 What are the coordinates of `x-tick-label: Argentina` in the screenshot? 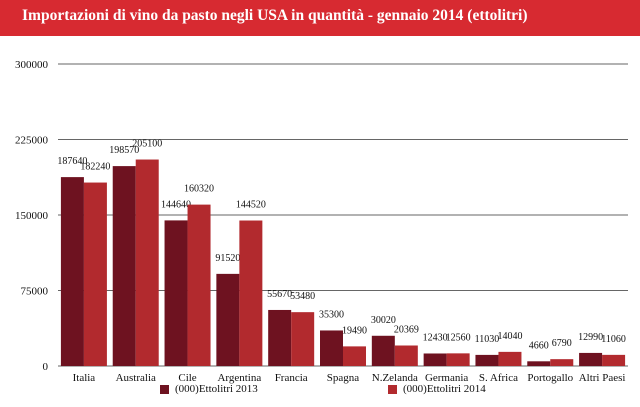 It's located at (239, 378).